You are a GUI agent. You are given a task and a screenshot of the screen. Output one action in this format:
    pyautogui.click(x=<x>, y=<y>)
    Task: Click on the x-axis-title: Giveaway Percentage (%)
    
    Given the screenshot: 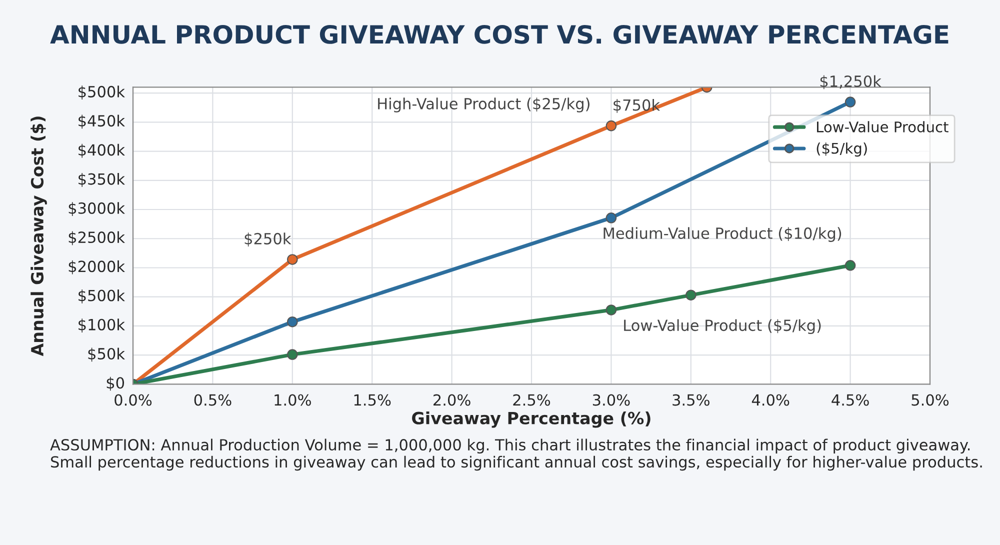 What is the action you would take?
    pyautogui.click(x=531, y=420)
    